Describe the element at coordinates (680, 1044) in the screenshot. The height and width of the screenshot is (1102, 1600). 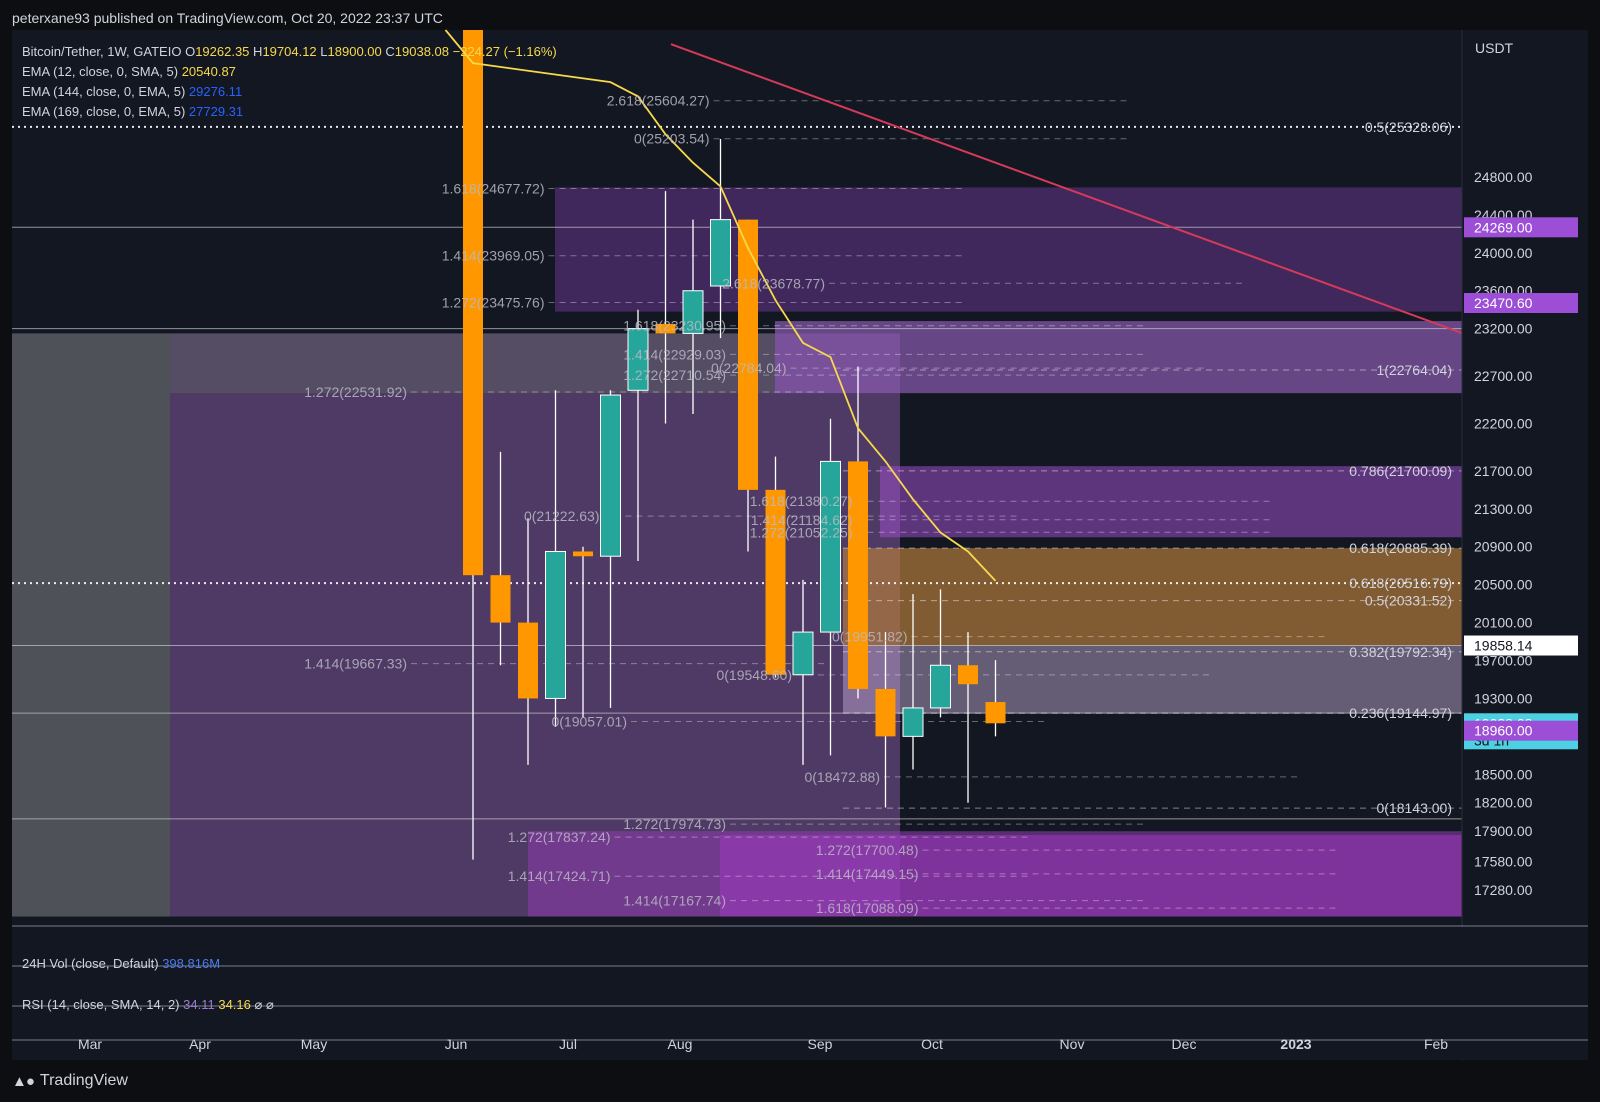
I see `x-tick-5: Aug` at that location.